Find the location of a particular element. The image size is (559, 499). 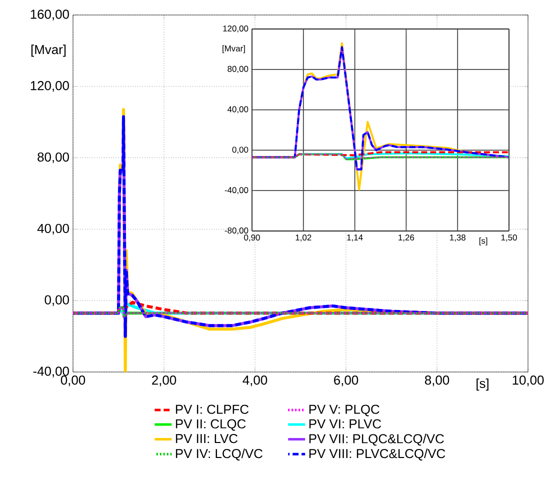

x-tick-label: 6,00 is located at coordinates (346, 381).